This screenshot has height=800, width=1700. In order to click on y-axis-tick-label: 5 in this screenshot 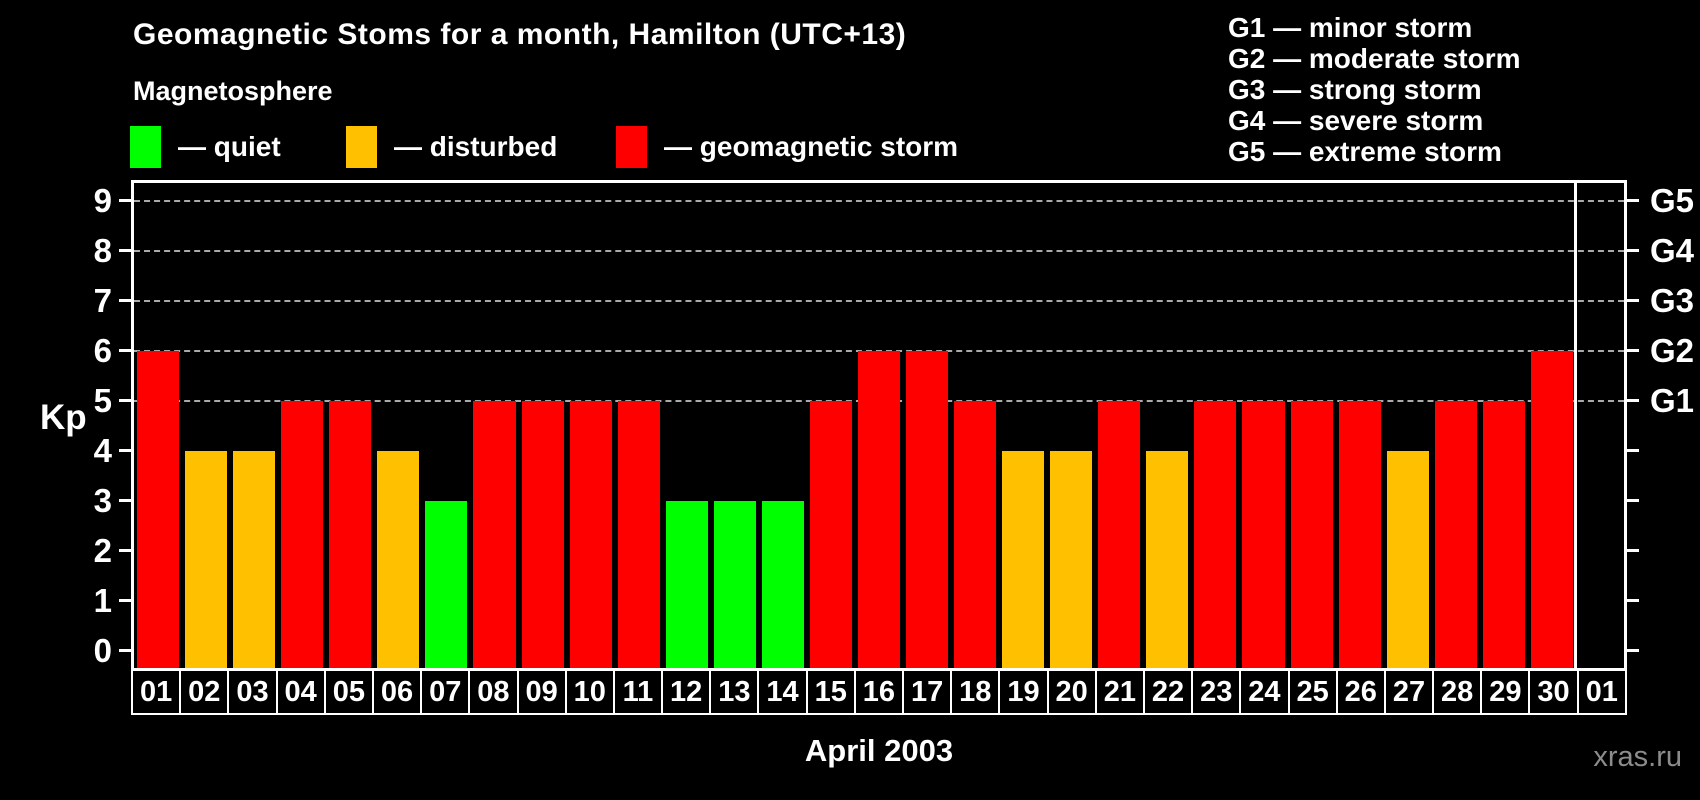, I will do `click(102, 400)`.